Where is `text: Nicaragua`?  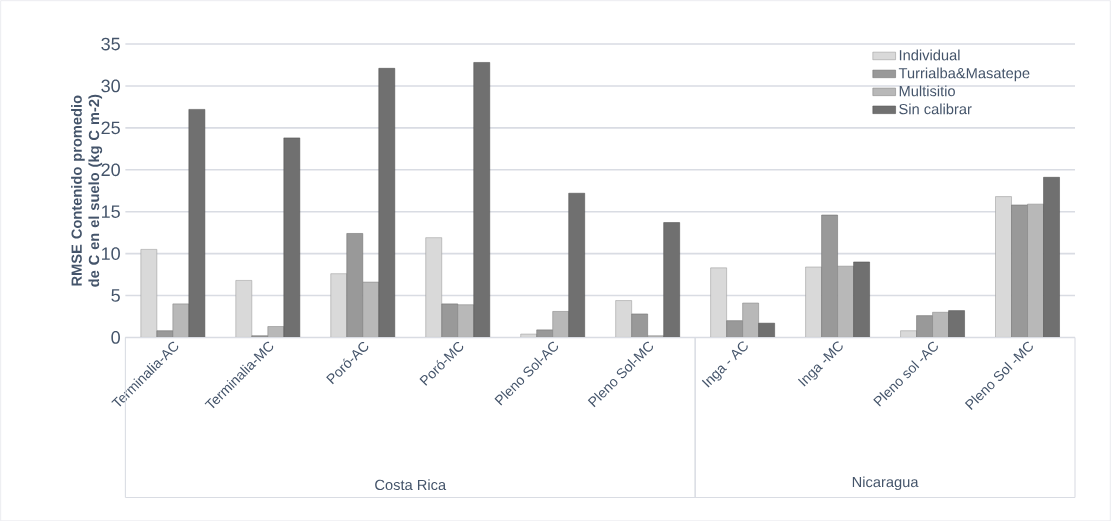
text: Nicaragua is located at coordinates (885, 483).